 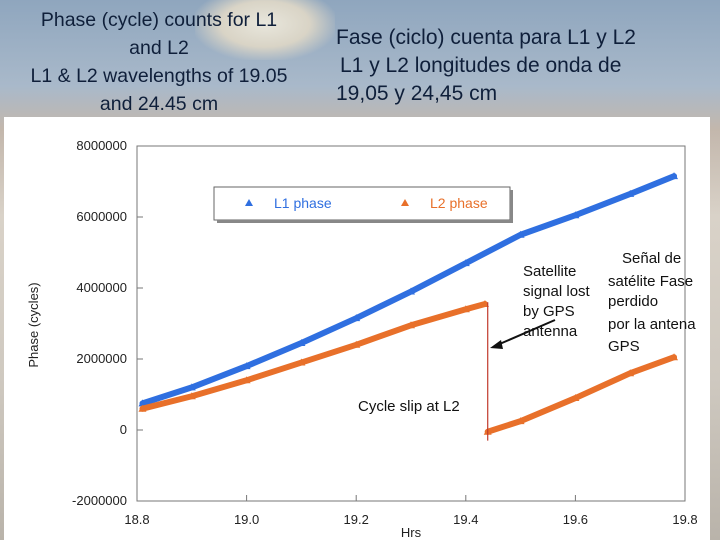 I want to click on title-en-line-4: and 24.45 cm, so click(x=159, y=104).